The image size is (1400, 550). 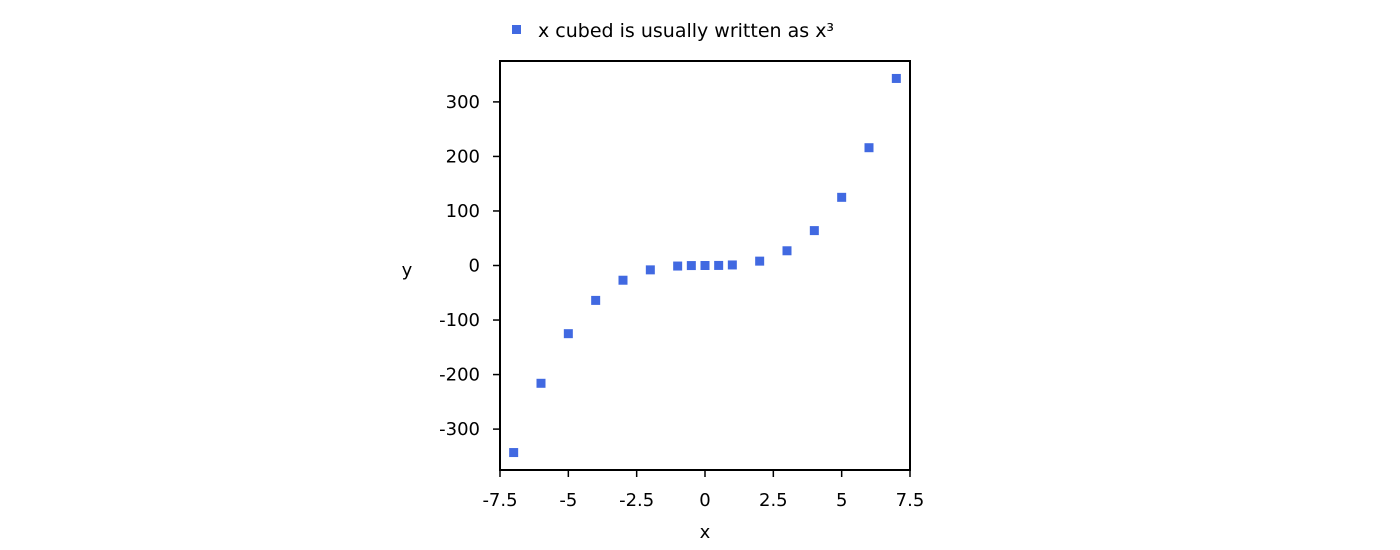 I want to click on x-tick-label: -5, so click(x=568, y=500).